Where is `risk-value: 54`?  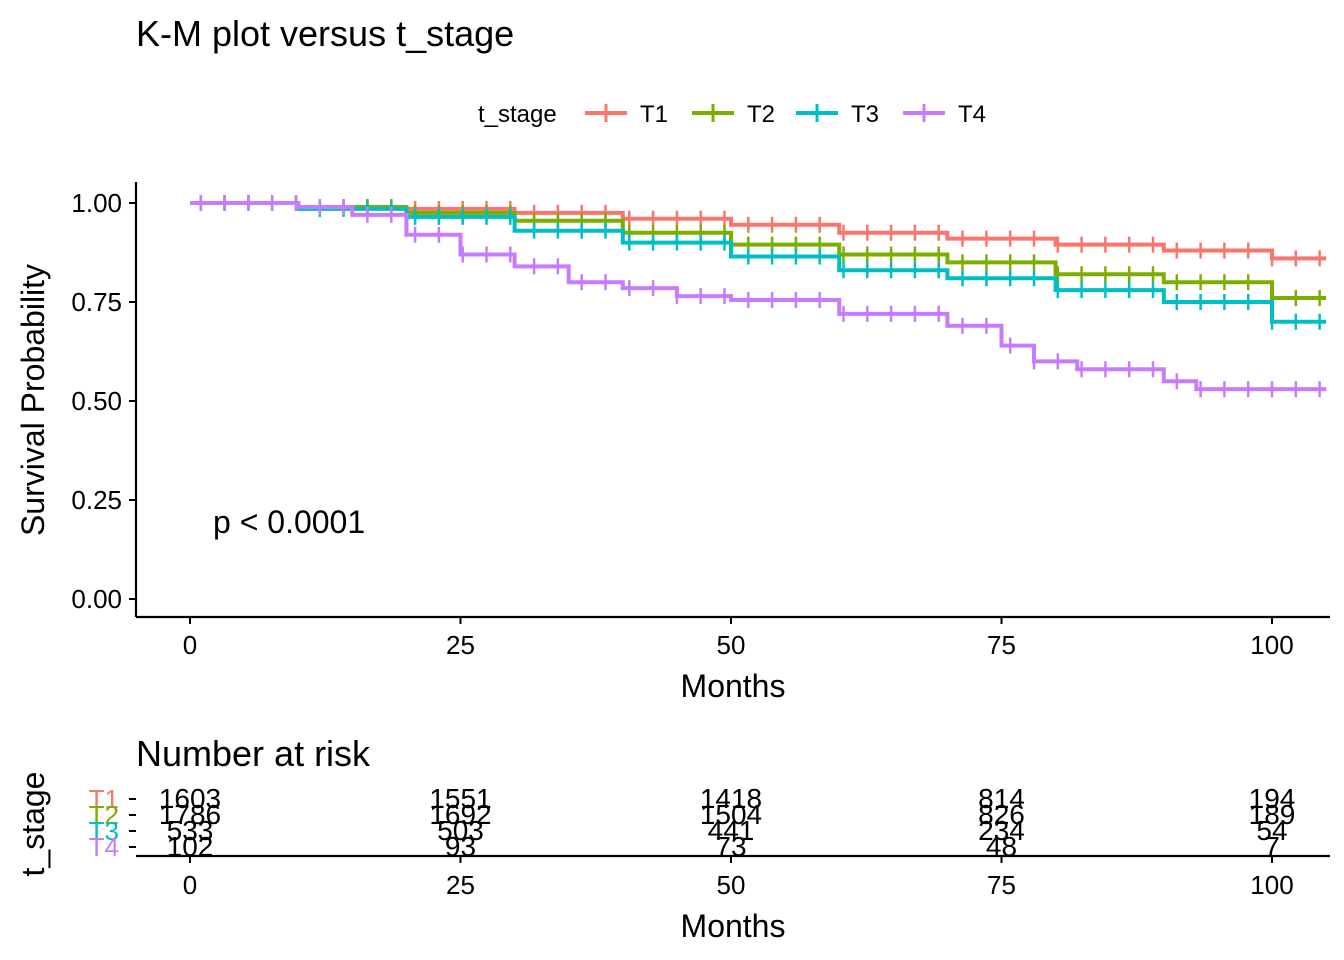
risk-value: 54 is located at coordinates (1271, 830).